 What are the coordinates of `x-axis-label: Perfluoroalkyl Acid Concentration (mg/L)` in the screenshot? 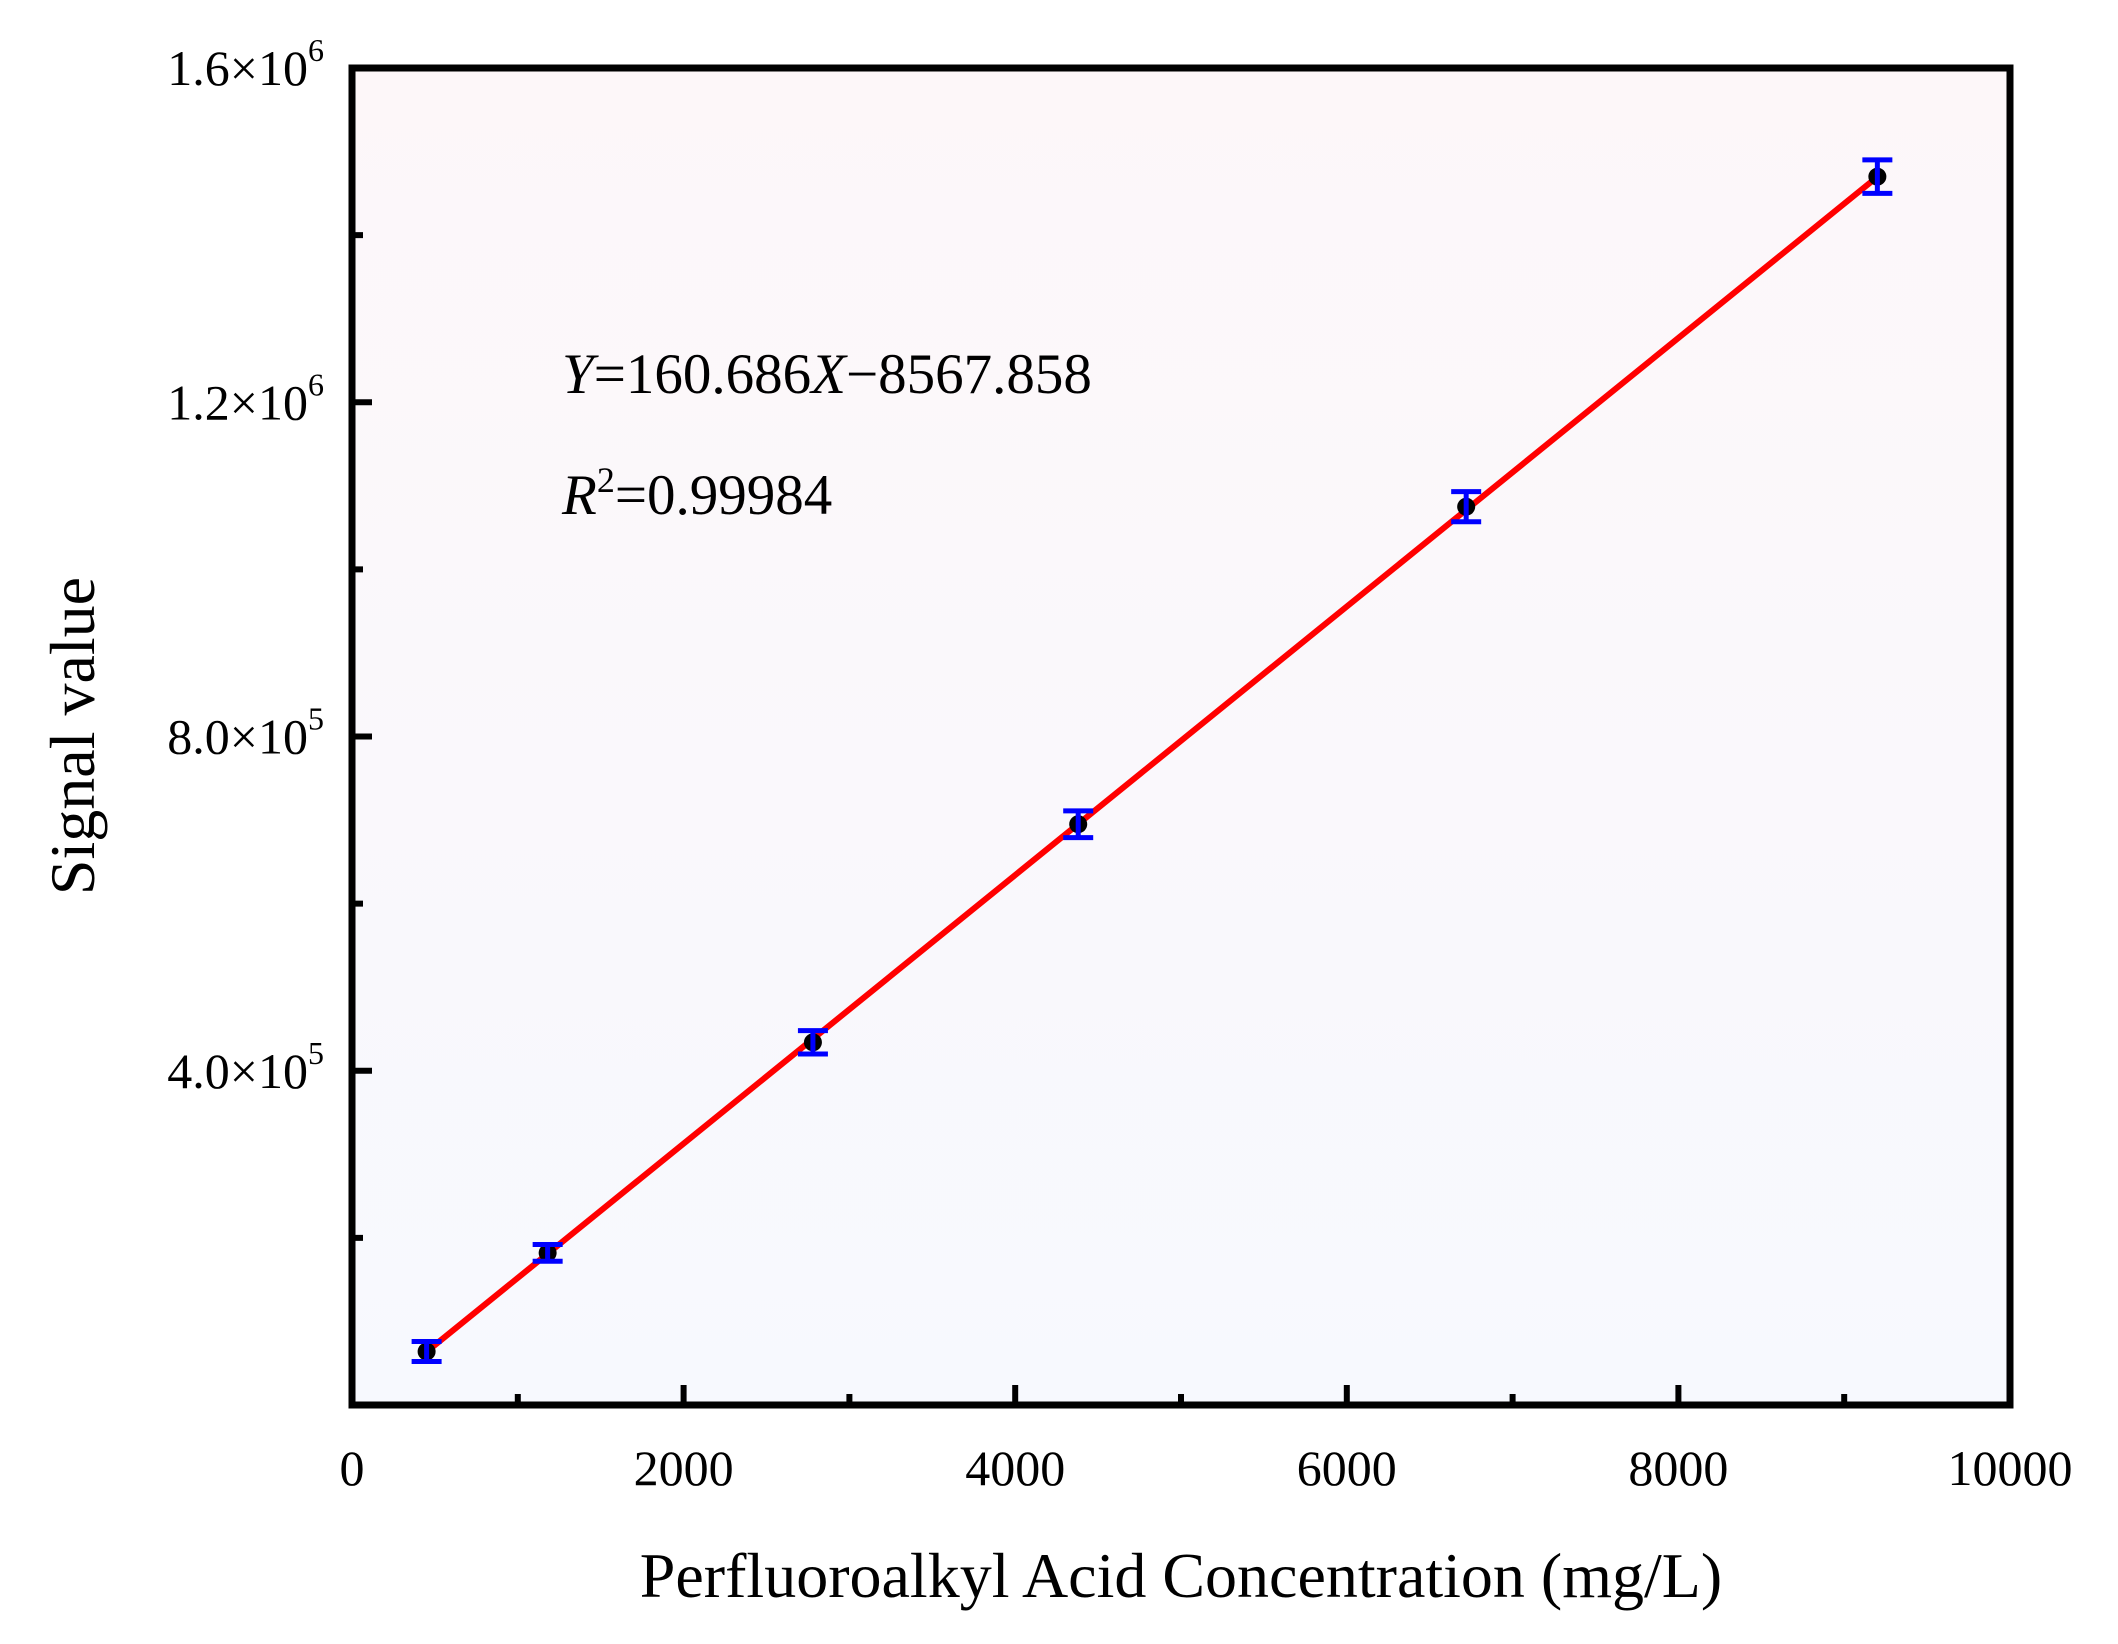 It's located at (1181, 1575).